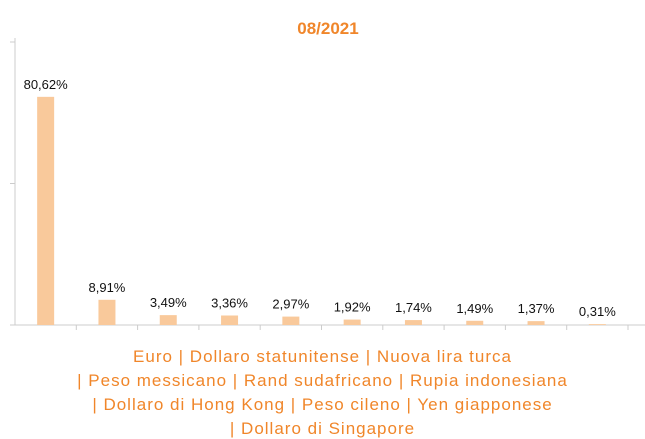 This screenshot has width=645, height=439. What do you see at coordinates (413, 307) in the screenshot?
I see `data-label: 1,74%` at bounding box center [413, 307].